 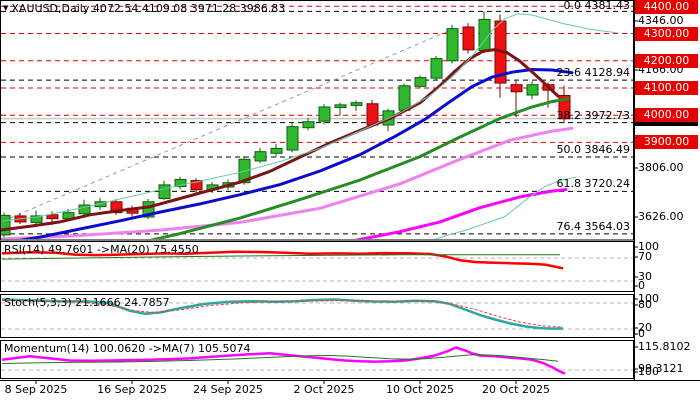 I want to click on price-axis-red-label: 4300.00, so click(x=666, y=33).